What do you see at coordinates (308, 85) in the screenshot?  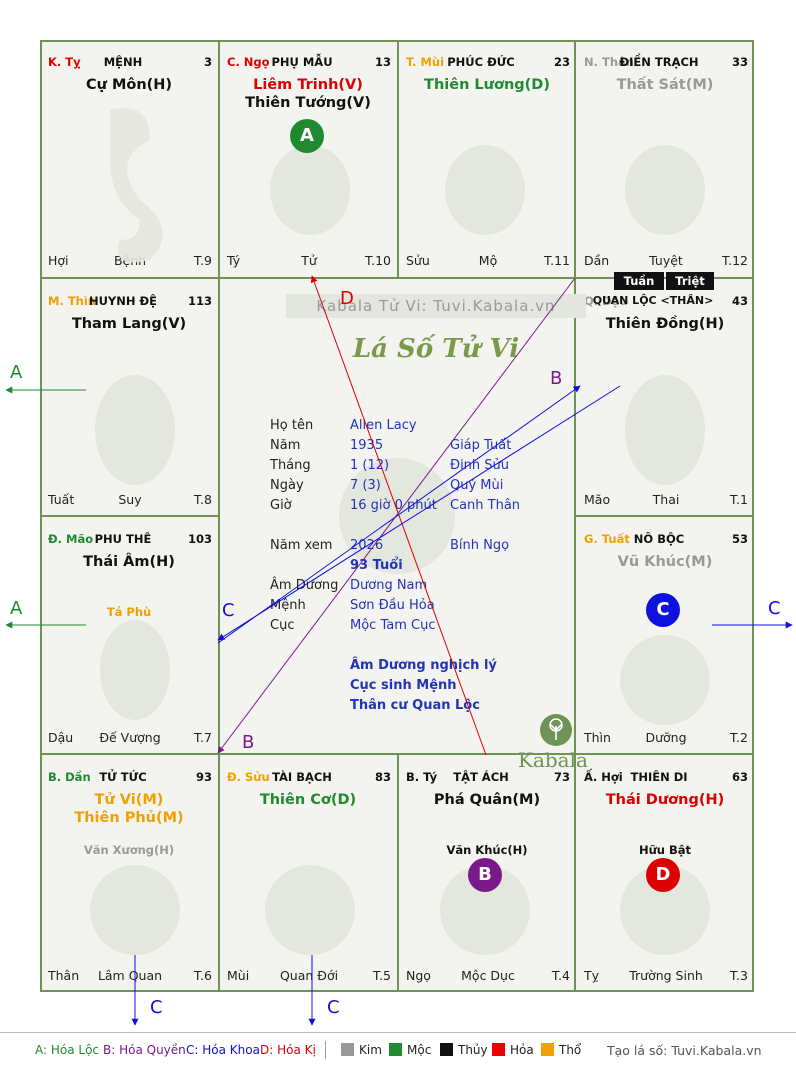 I see `main-star: Liêm Trinh(V)` at bounding box center [308, 85].